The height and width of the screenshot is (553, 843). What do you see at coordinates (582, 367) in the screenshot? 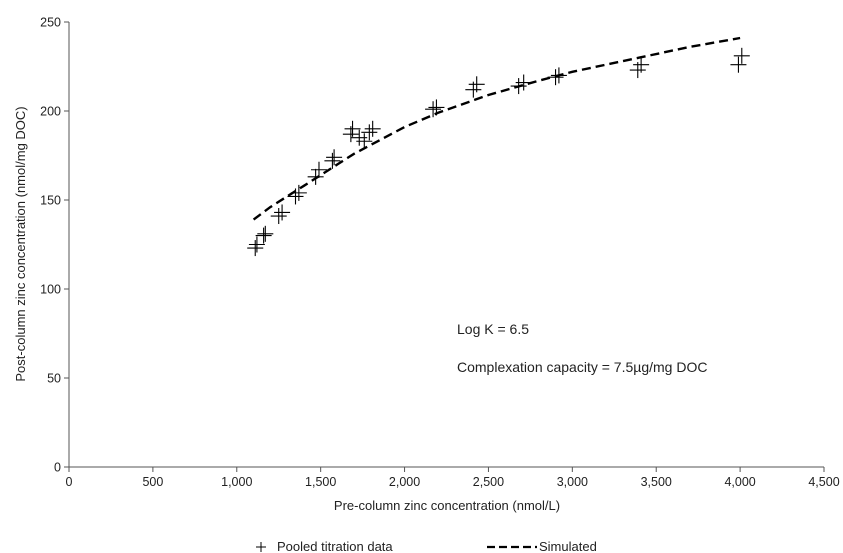
I see `annotation-complexation-capacity: Complexation capacity = 7.5µg/mg DOC` at bounding box center [582, 367].